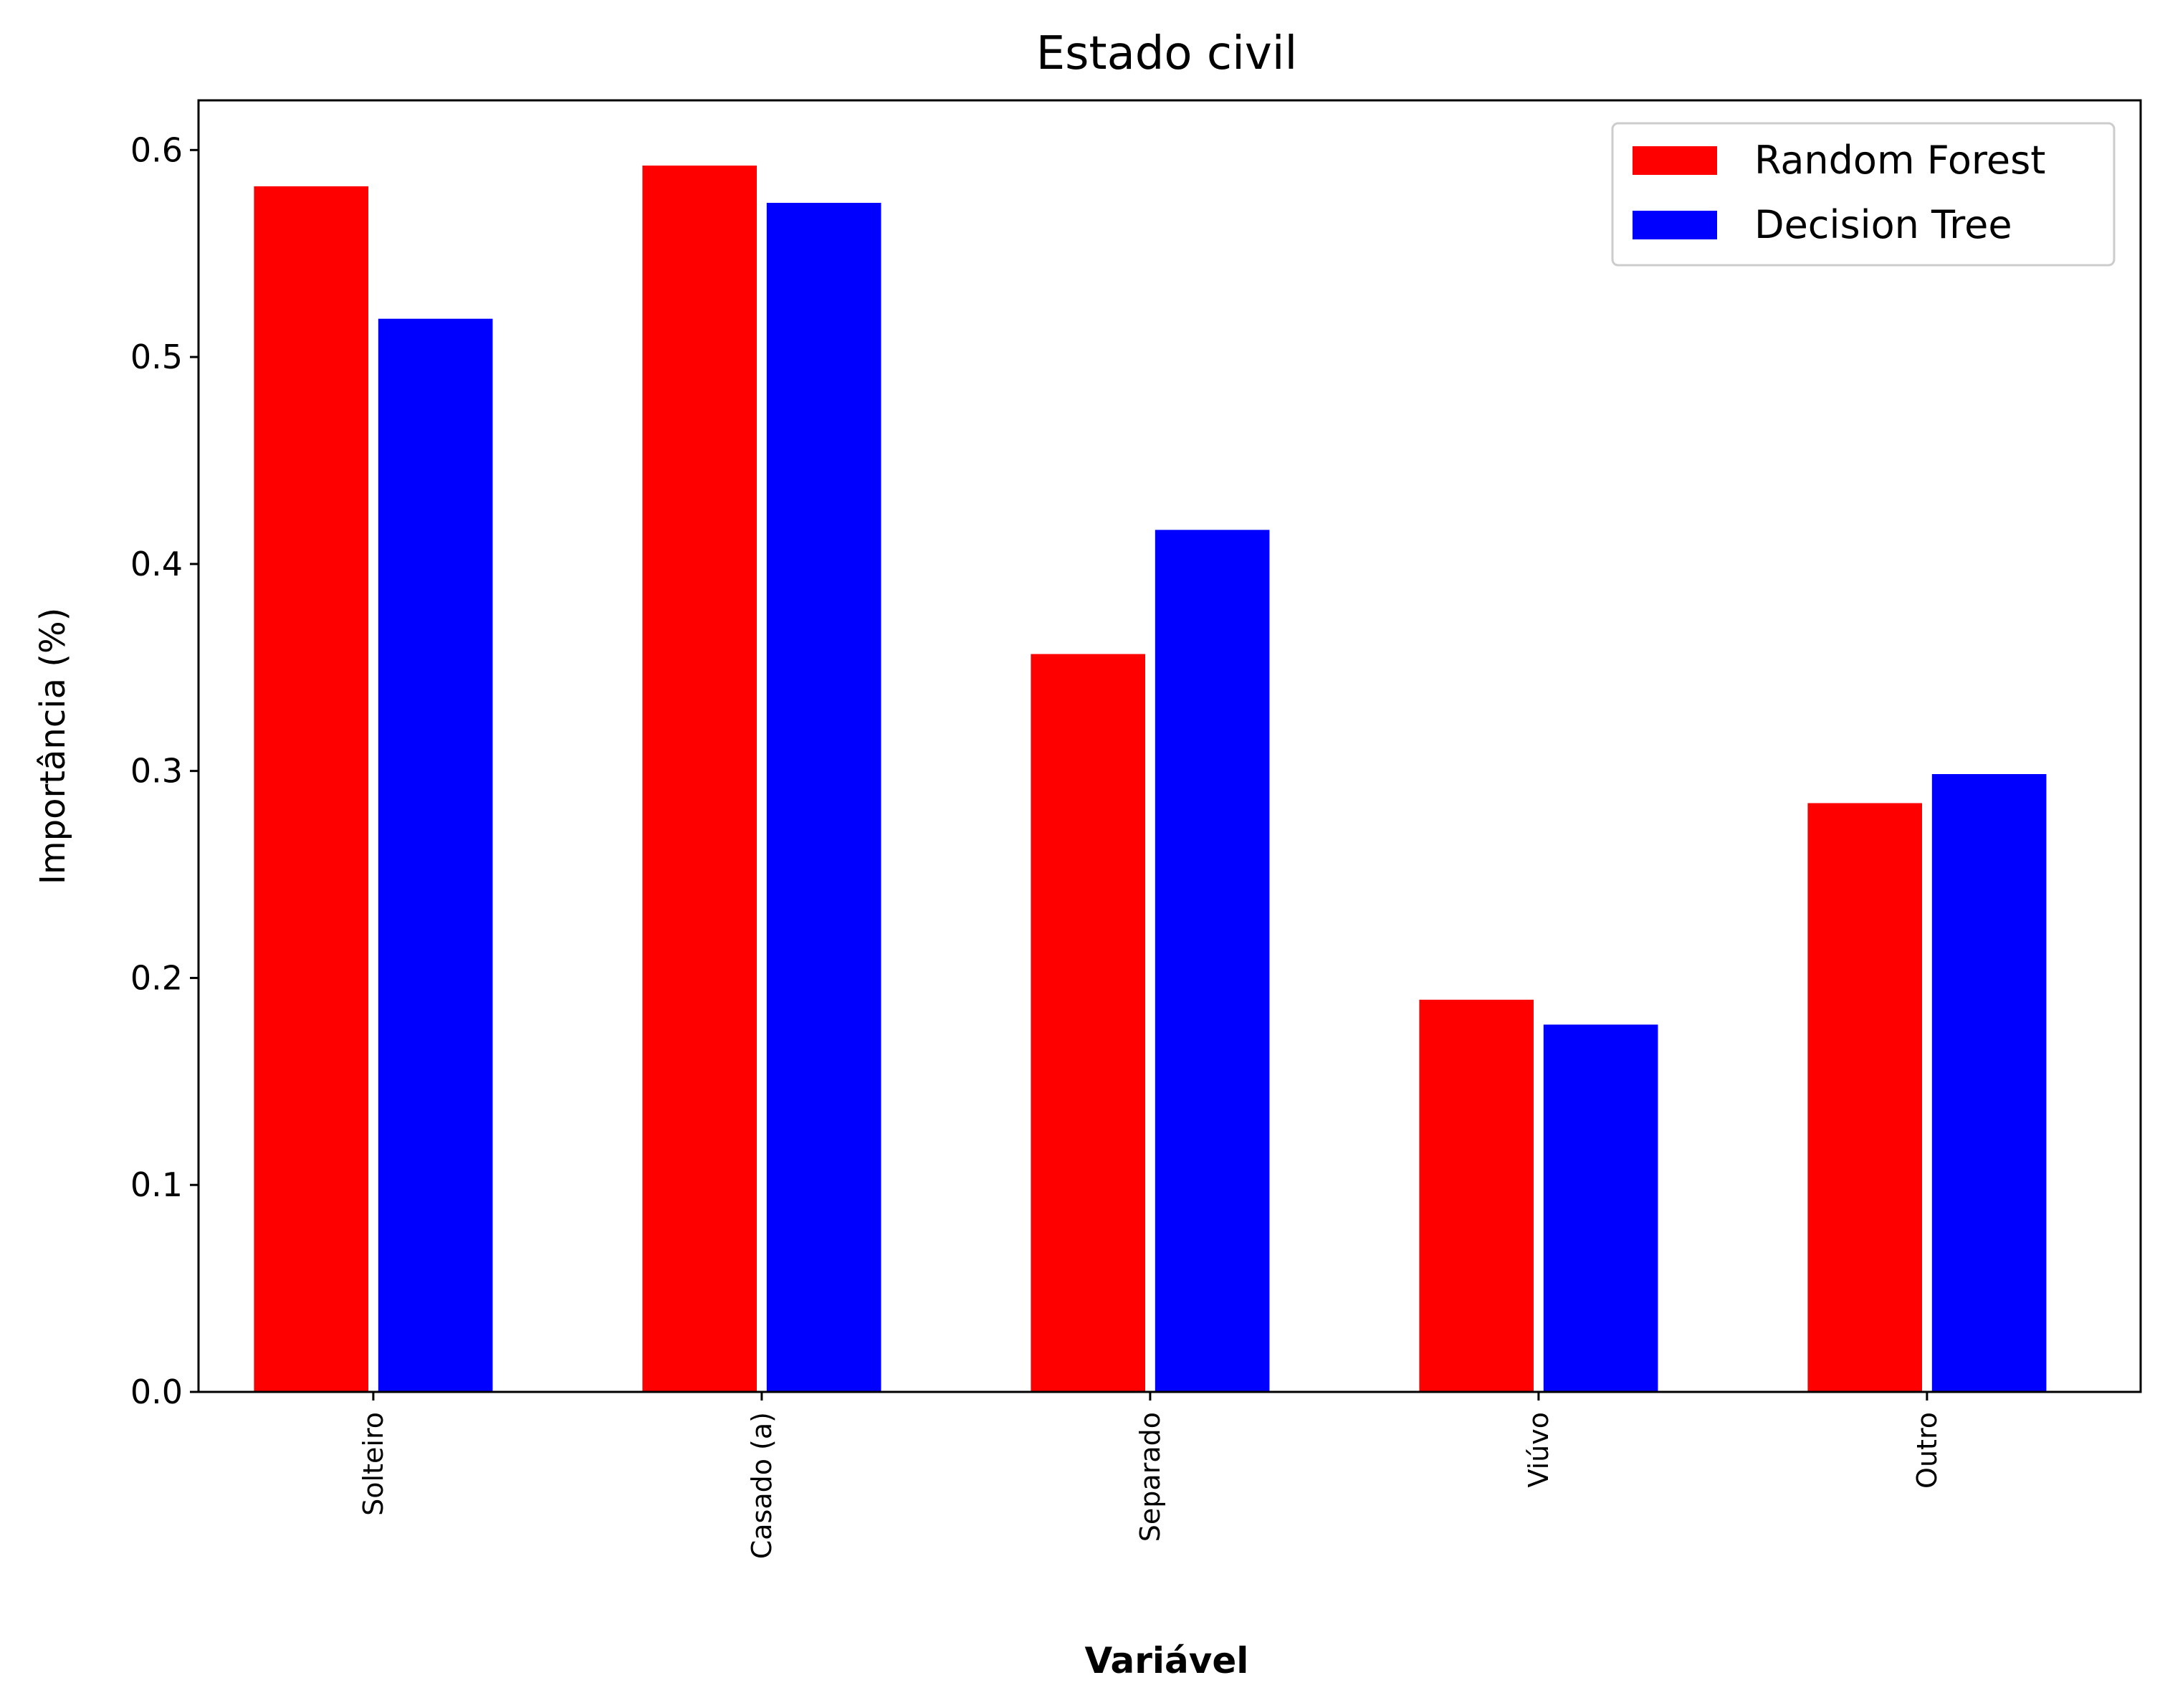 The width and height of the screenshot is (2165, 1708). What do you see at coordinates (156, 977) in the screenshot?
I see `y-tick-label: 0.2` at bounding box center [156, 977].